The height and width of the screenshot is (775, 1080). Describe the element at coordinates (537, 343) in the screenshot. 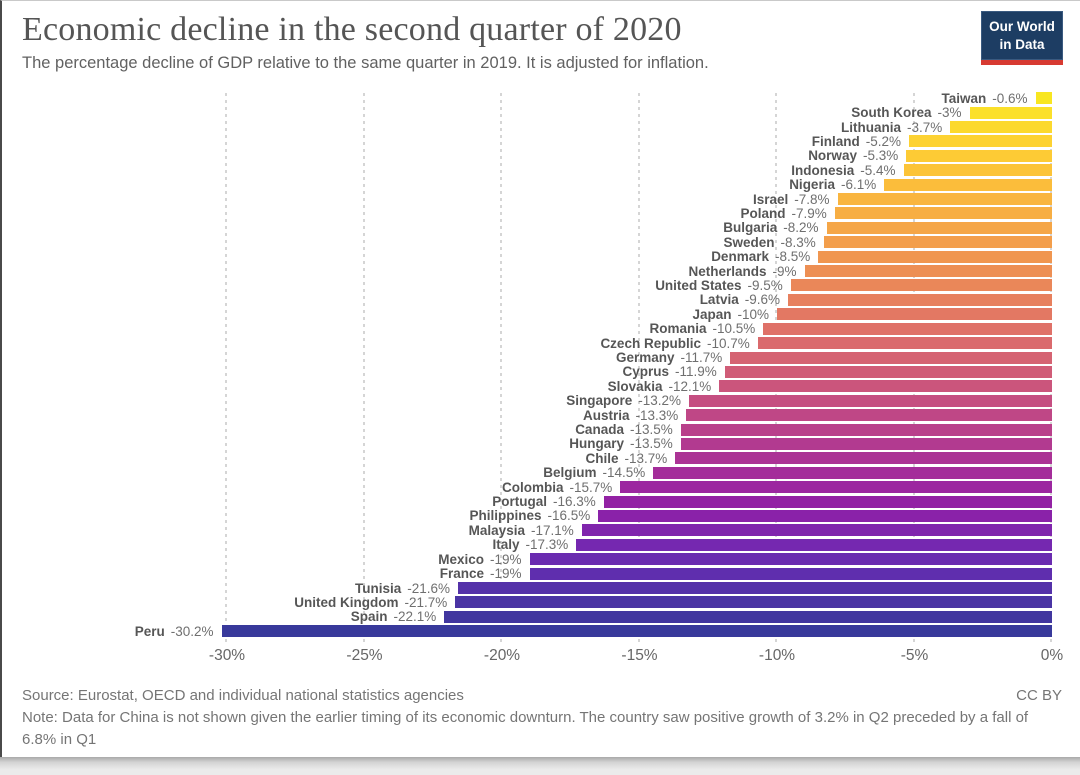

I see `bar-row: Czech Republic -10.7%` at that location.